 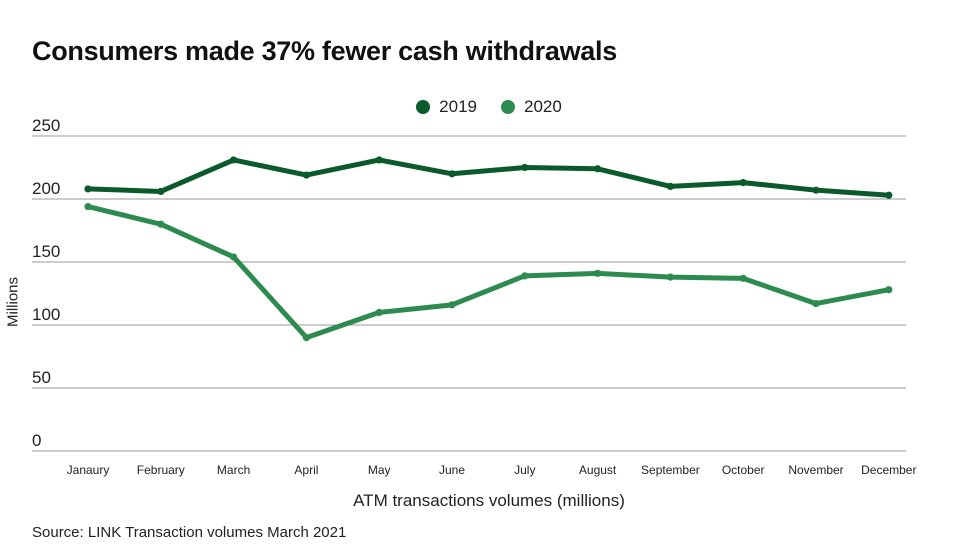 I want to click on point-2020-janaury, so click(x=88, y=206).